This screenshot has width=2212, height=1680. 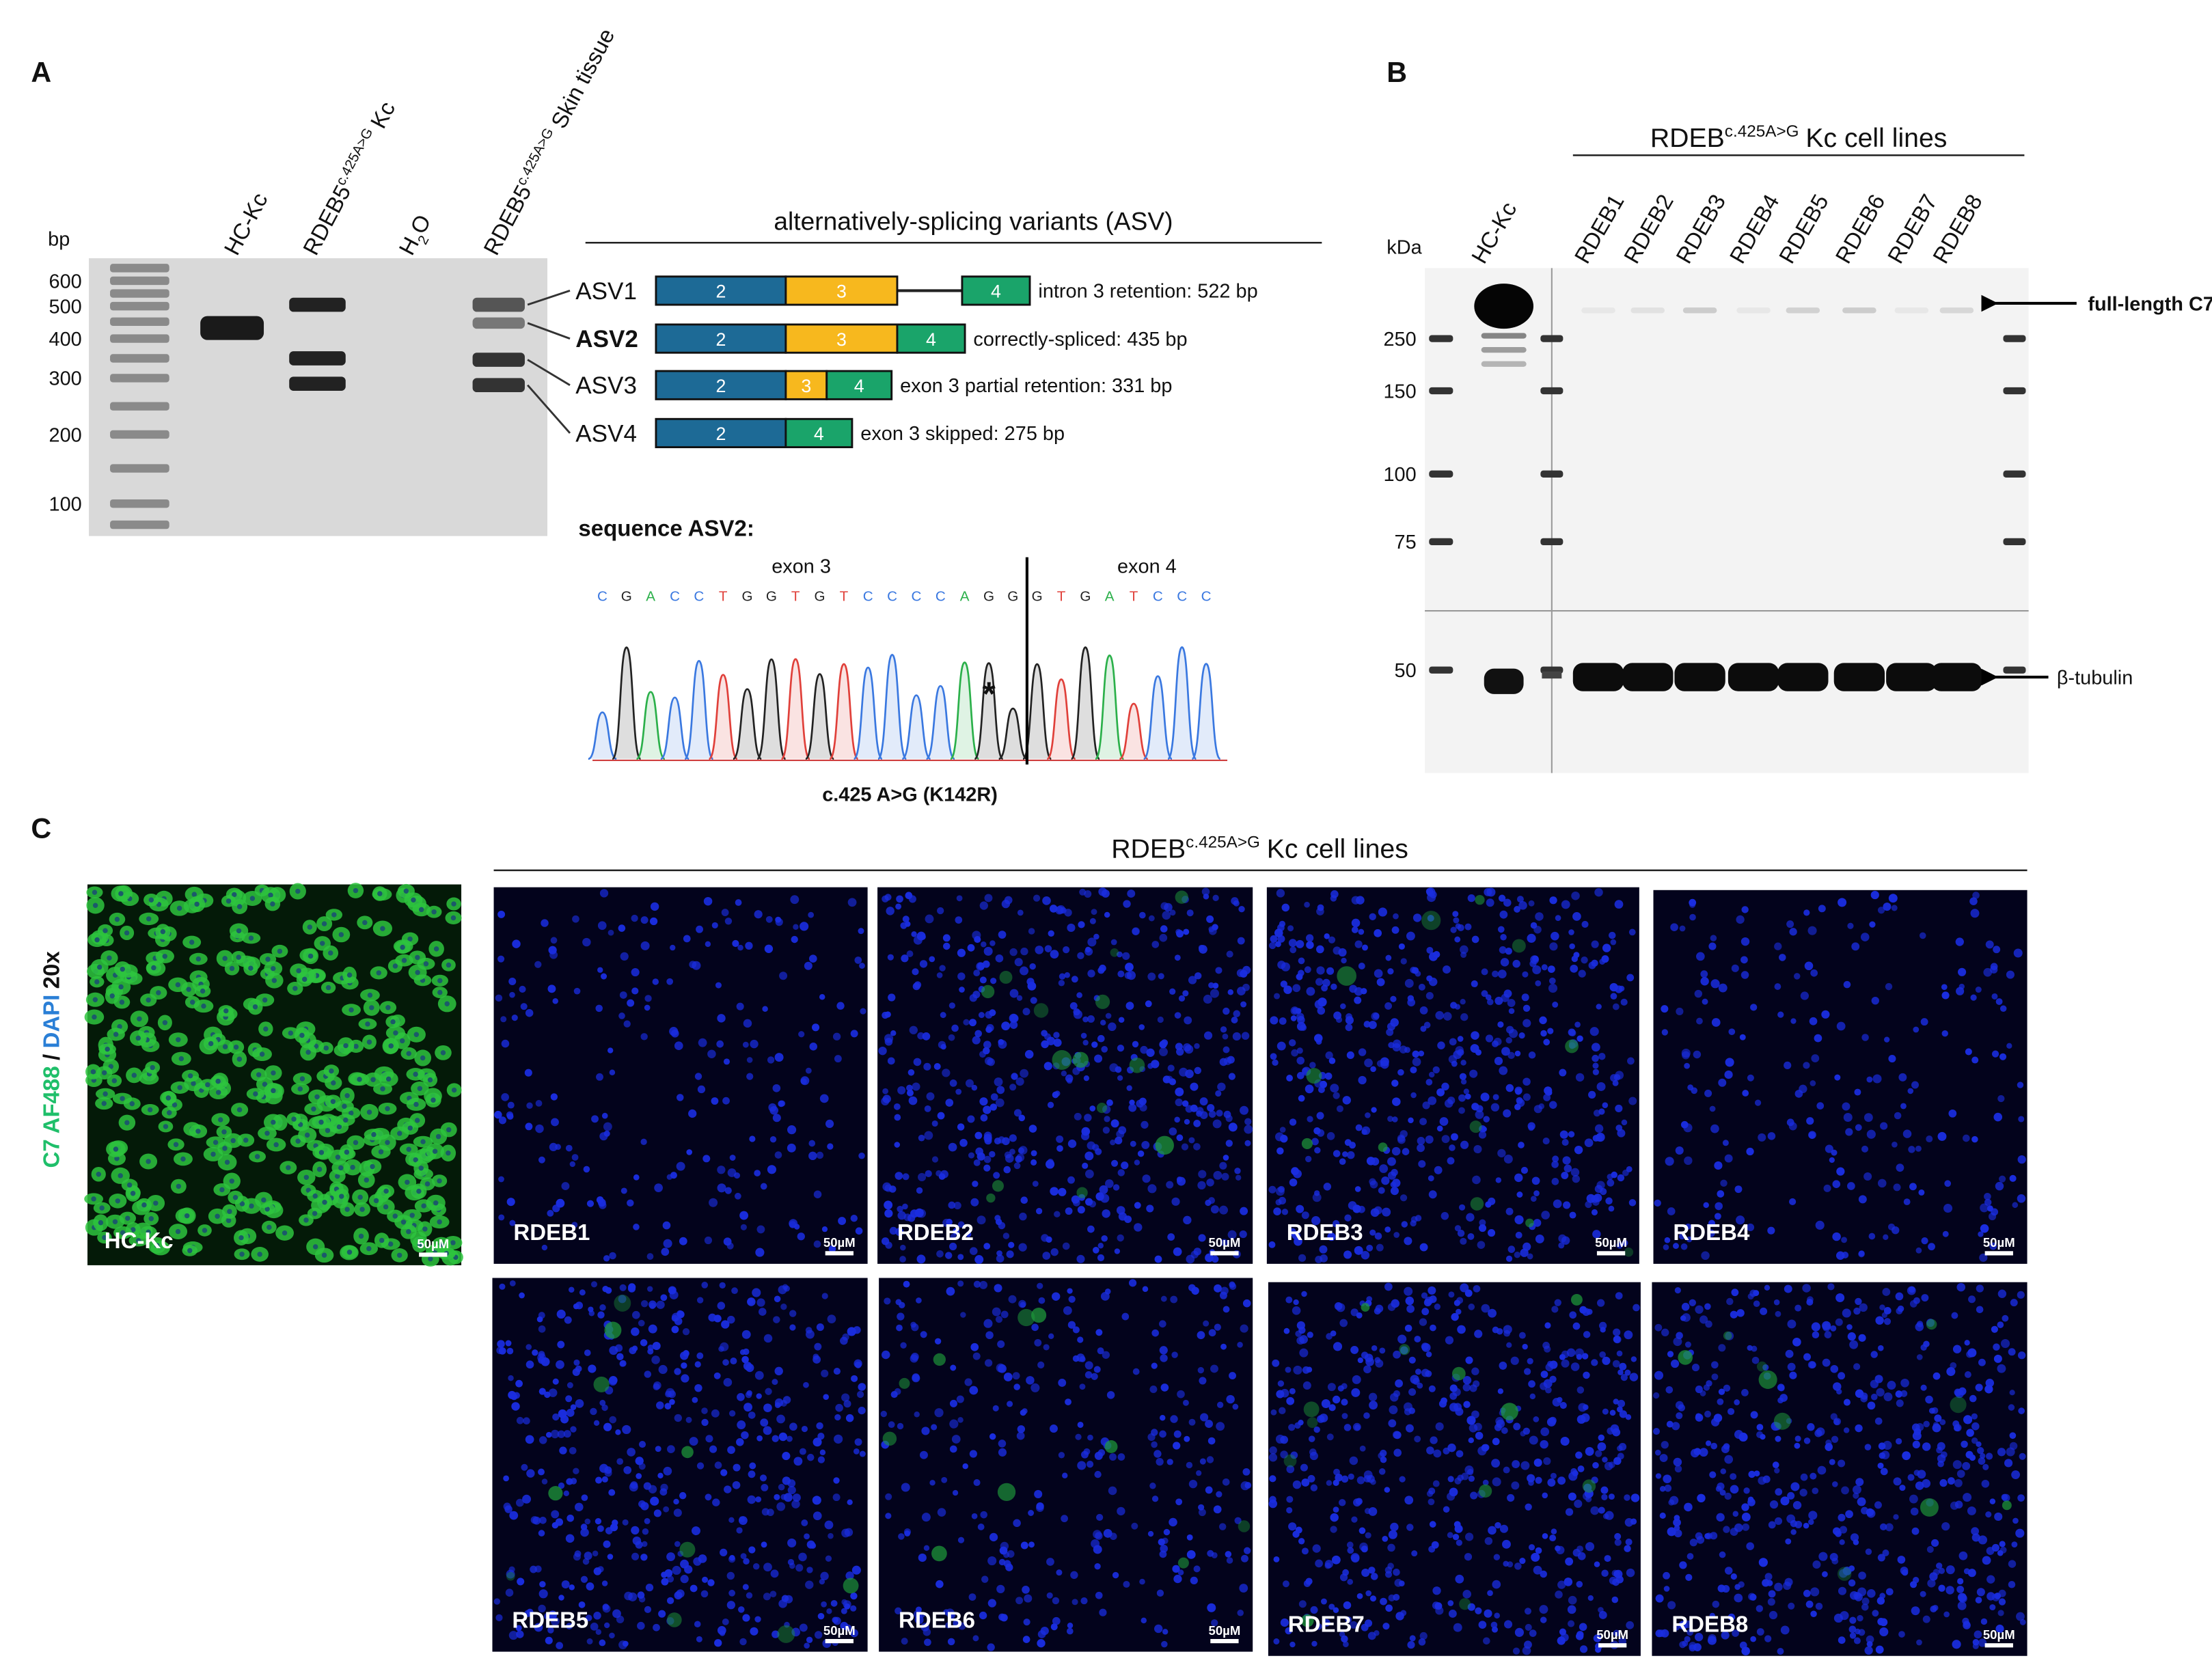 I want to click on exon-number: 2, so click(x=721, y=434).